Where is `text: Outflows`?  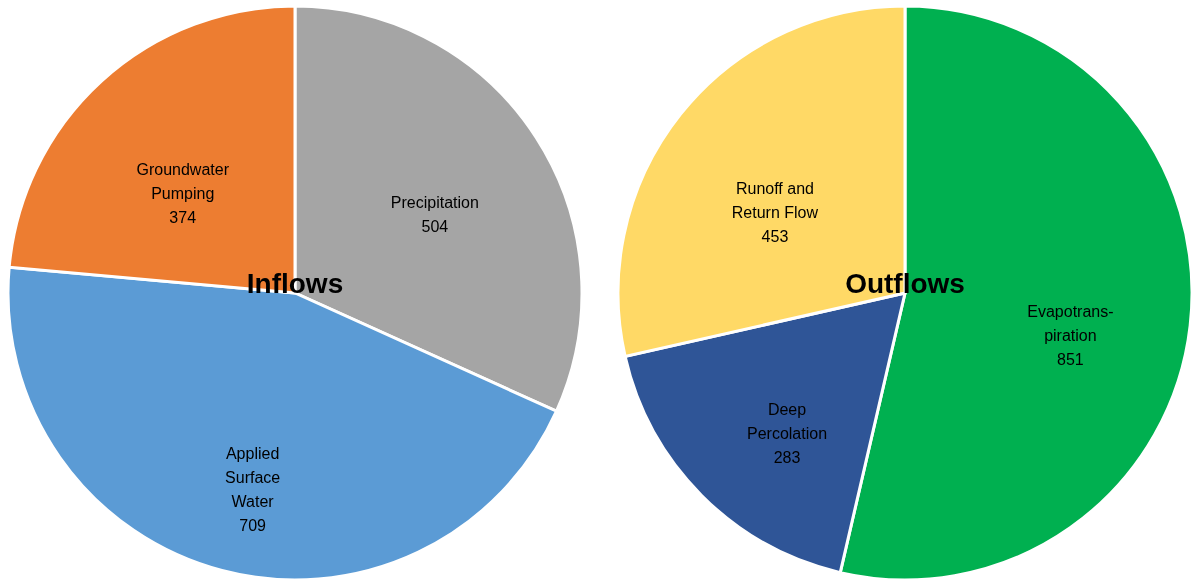
text: Outflows is located at coordinates (905, 283).